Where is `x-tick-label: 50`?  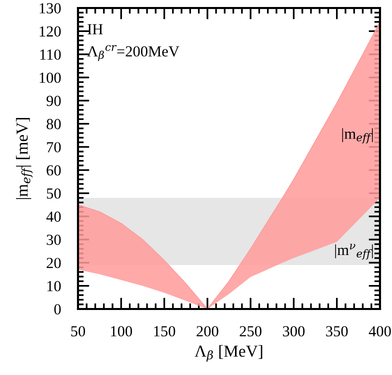
x-tick-label: 50 is located at coordinates (78, 331).